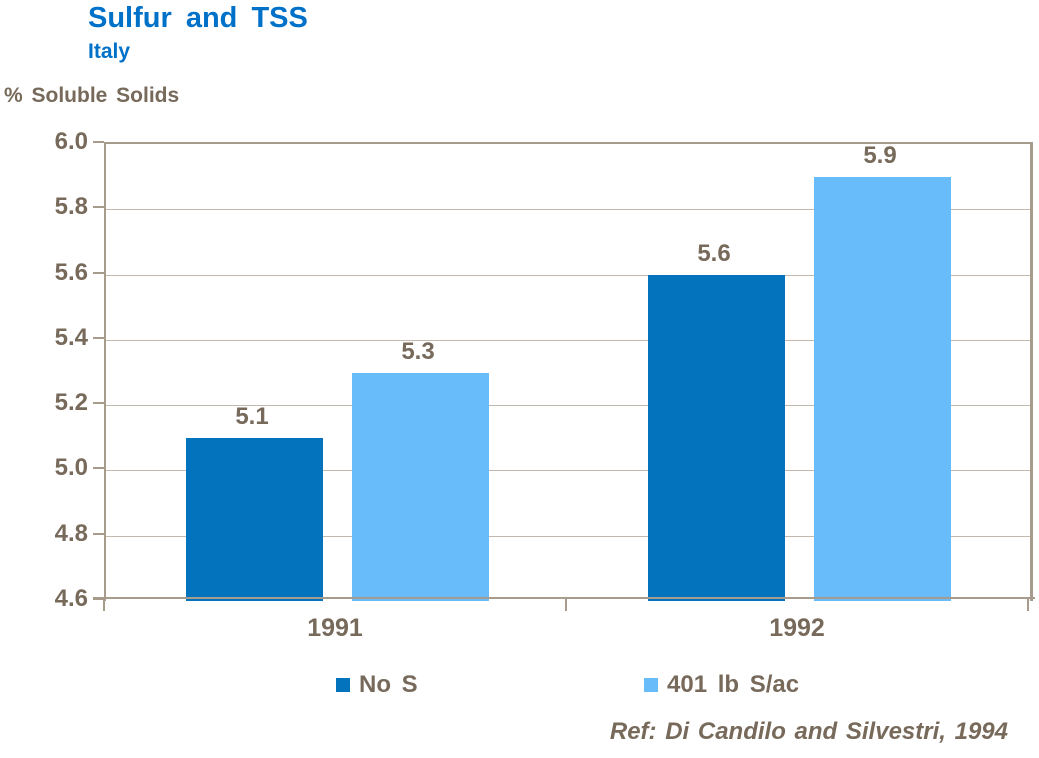 The image size is (1039, 758). I want to click on y-tick-label: 5.2, so click(71, 403).